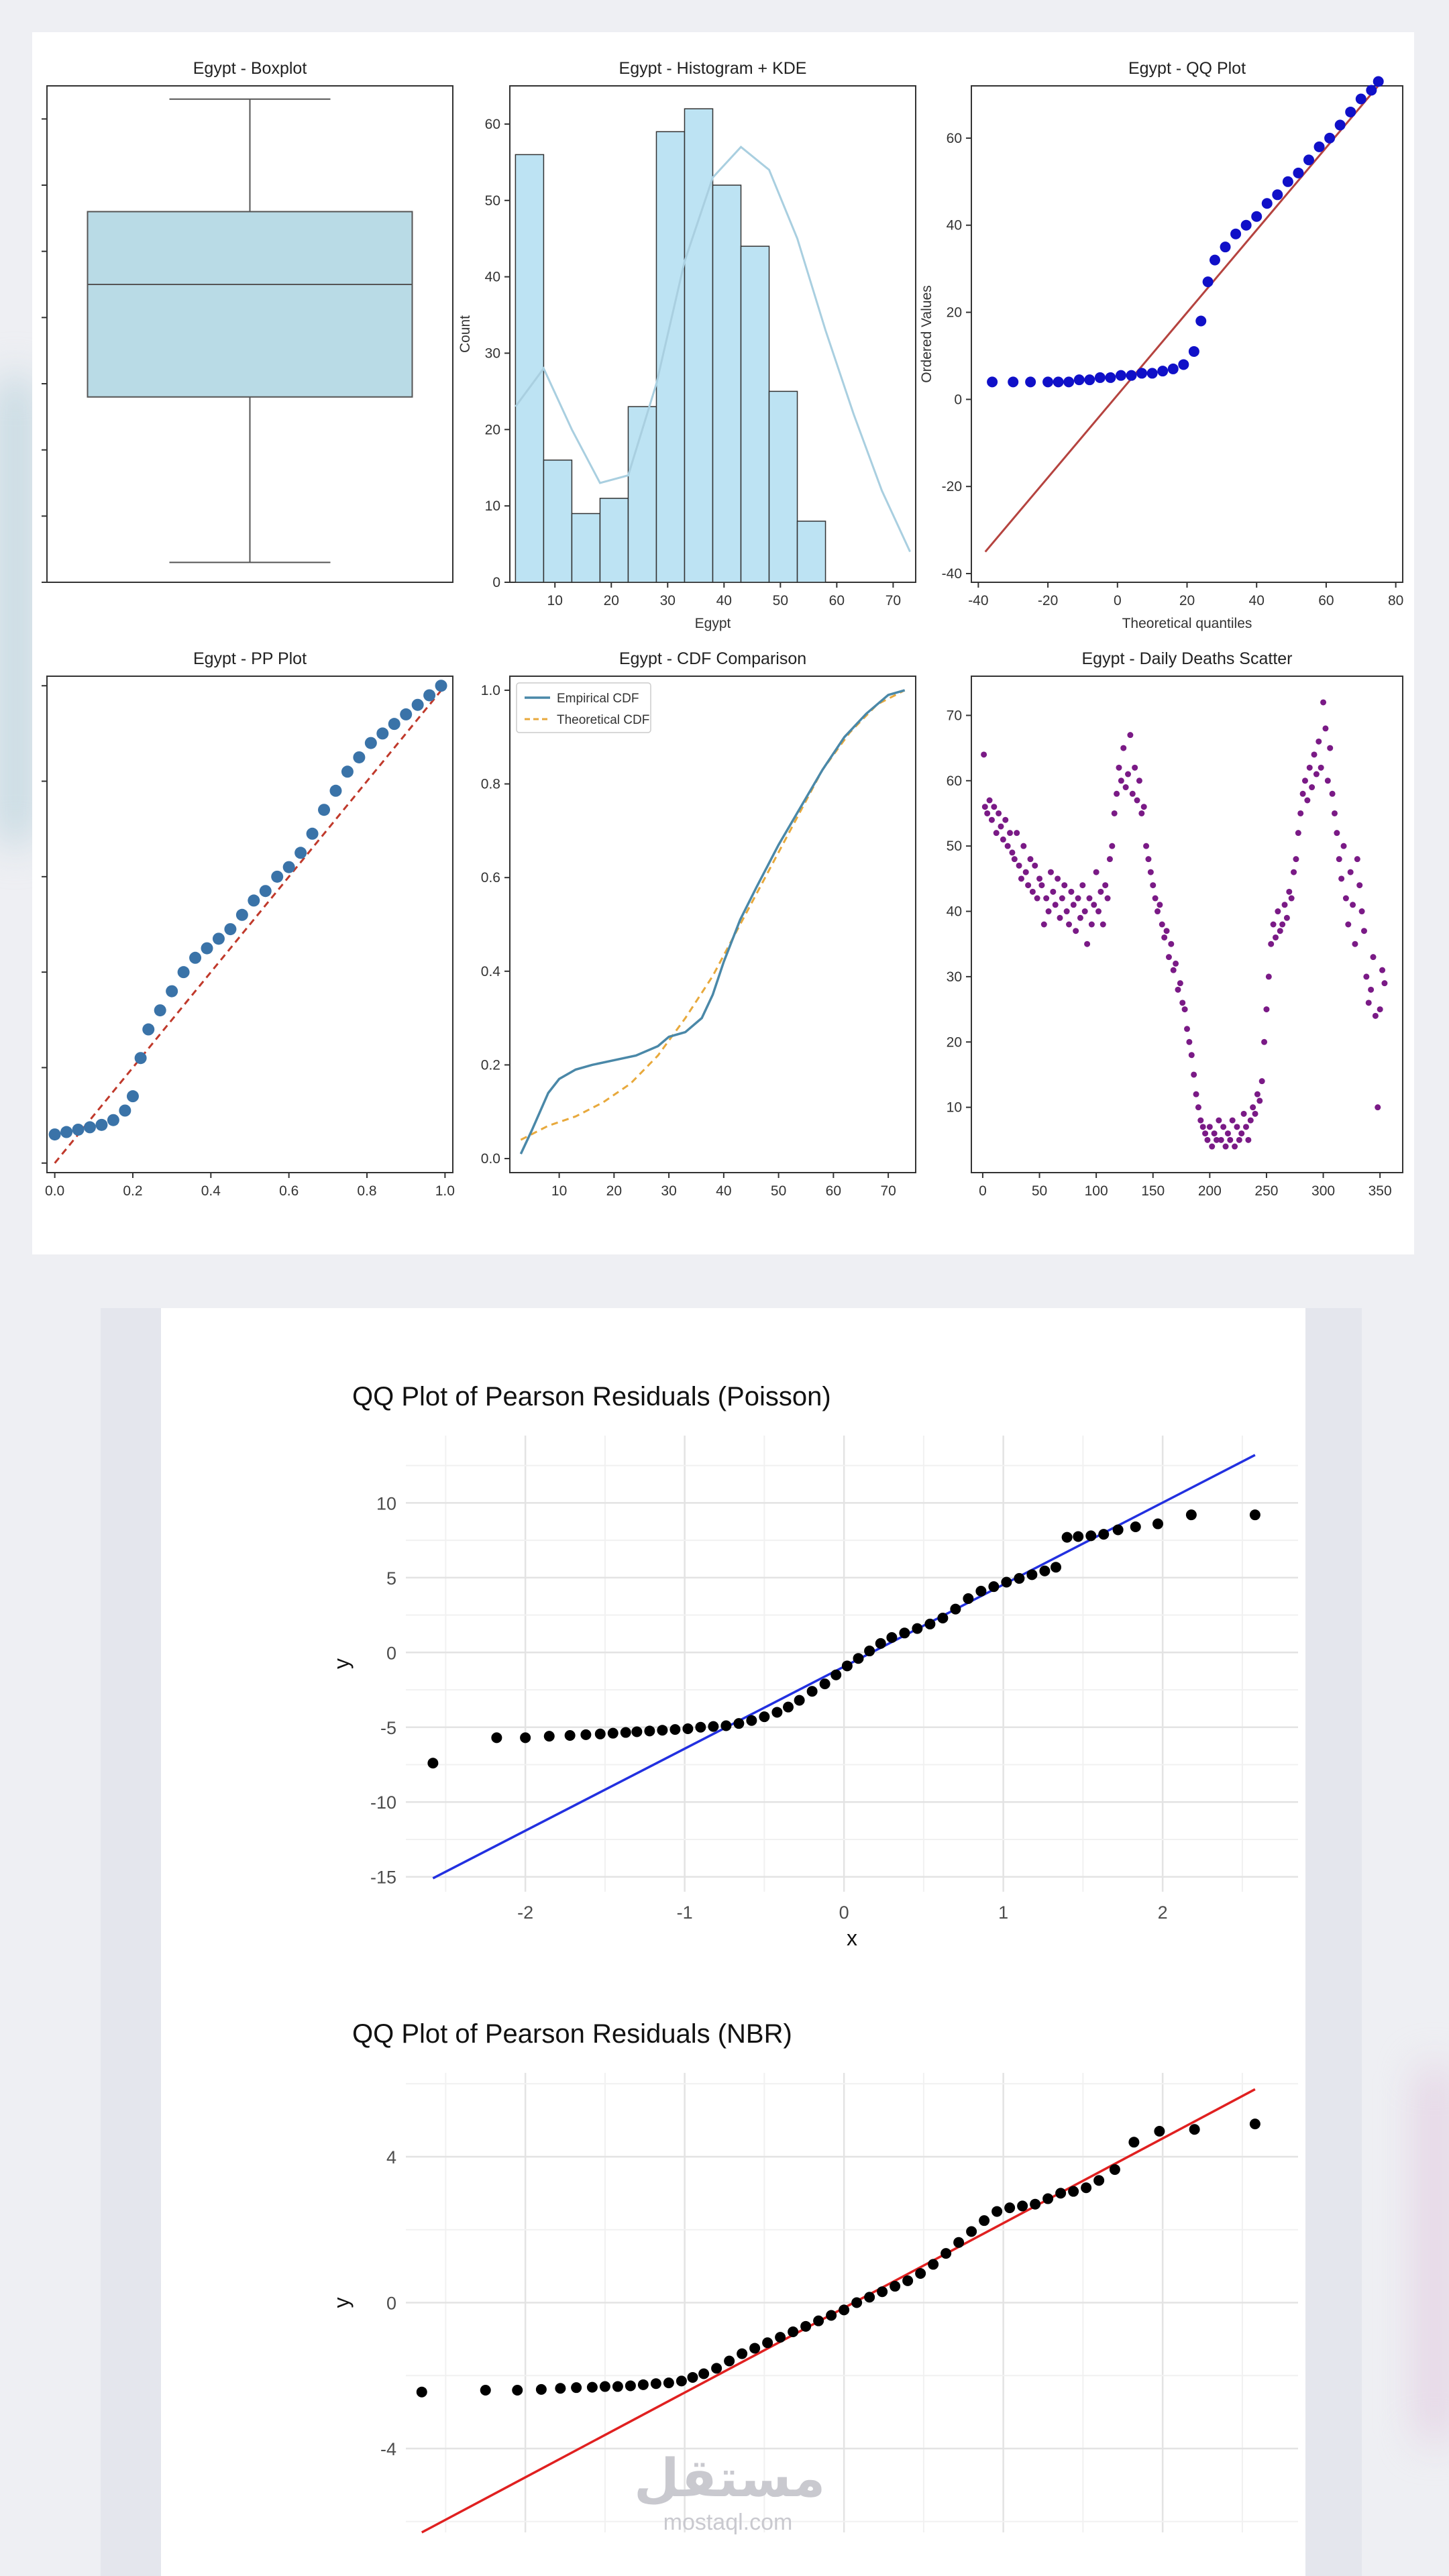 The width and height of the screenshot is (1449, 2576). I want to click on left-band, so click(131, 1942).